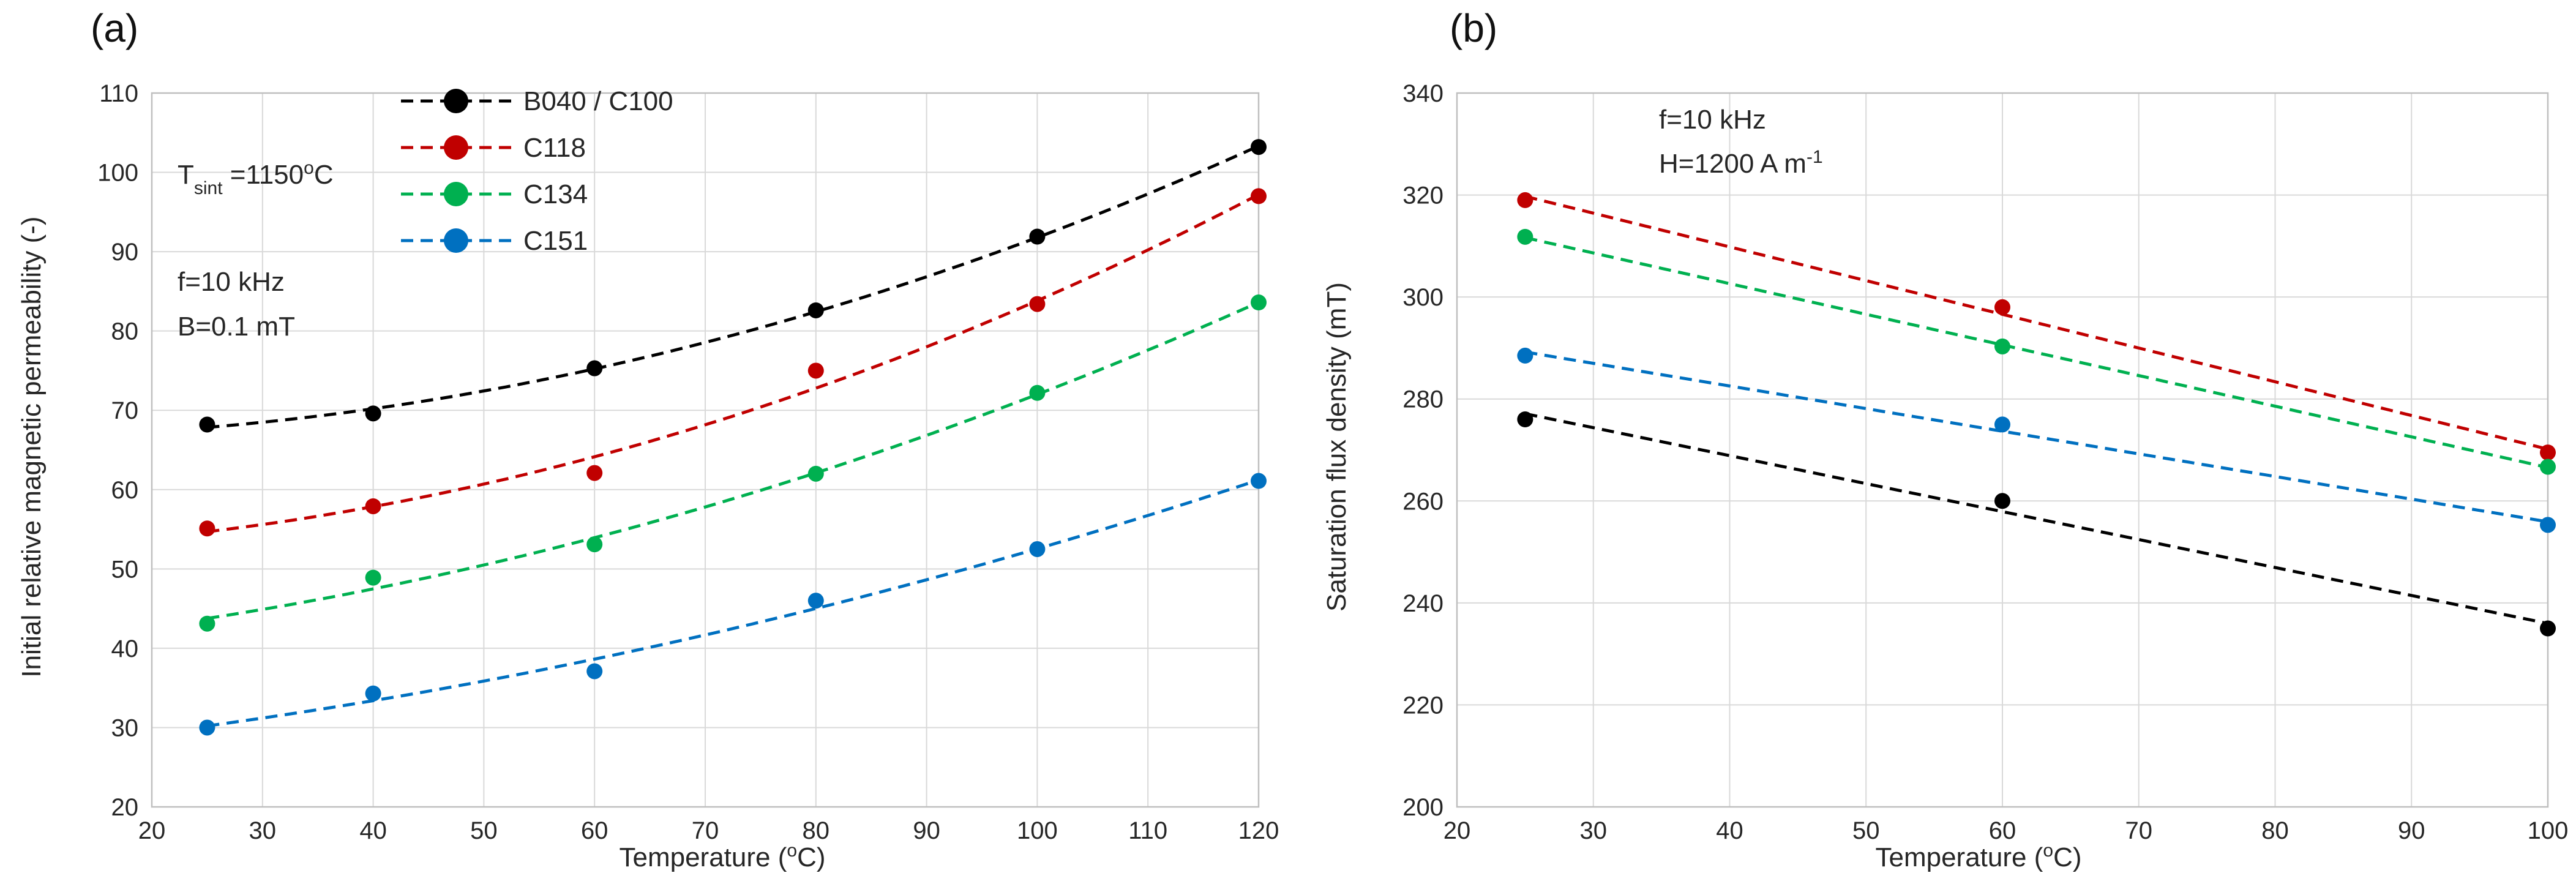 The width and height of the screenshot is (2576, 873). Describe the element at coordinates (2275, 830) in the screenshot. I see `panel-b-x-tick-label: 80` at that location.